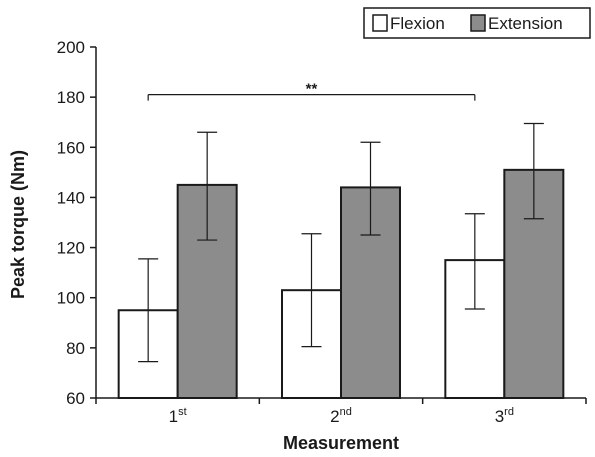 The image size is (595, 457). Describe the element at coordinates (18, 224) in the screenshot. I see `y-axis-title: Peak torque (Nm)` at that location.